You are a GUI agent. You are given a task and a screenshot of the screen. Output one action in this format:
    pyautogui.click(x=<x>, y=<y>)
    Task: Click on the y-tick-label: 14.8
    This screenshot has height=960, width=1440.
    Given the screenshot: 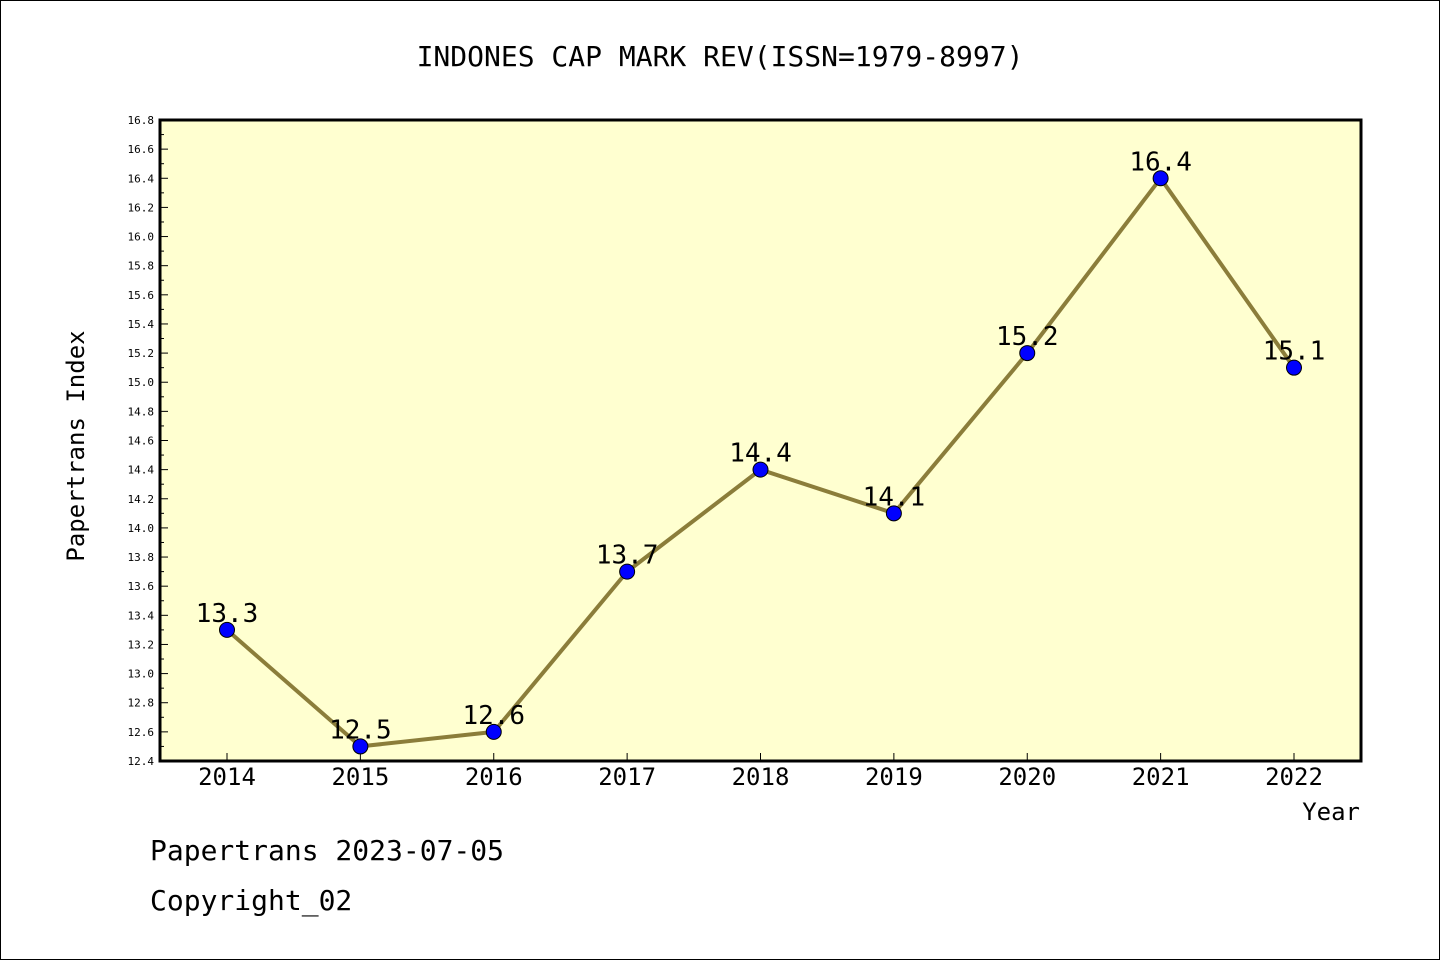 What is the action you would take?
    pyautogui.click(x=141, y=411)
    